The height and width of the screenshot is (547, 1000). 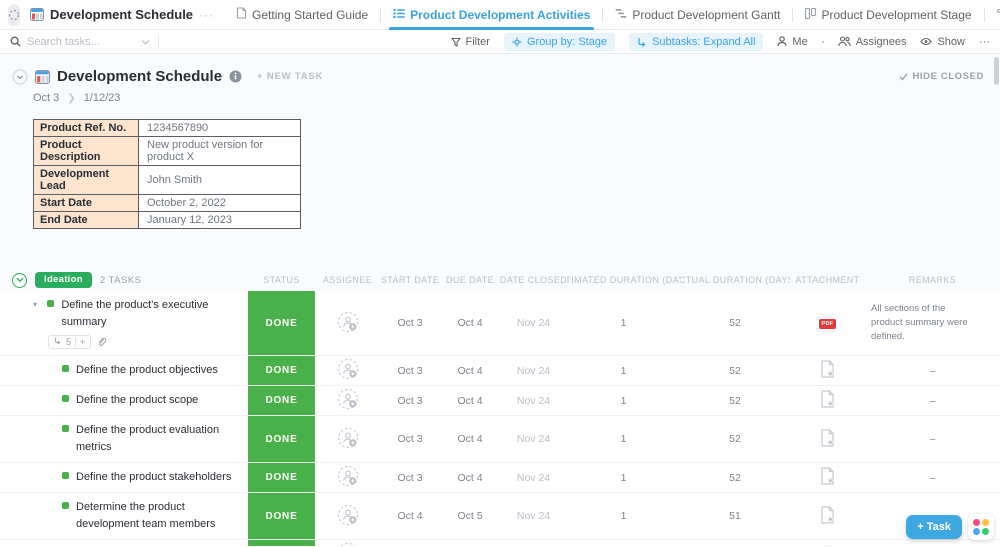 I want to click on task-name-cell: Define the product objectives, so click(x=124, y=370).